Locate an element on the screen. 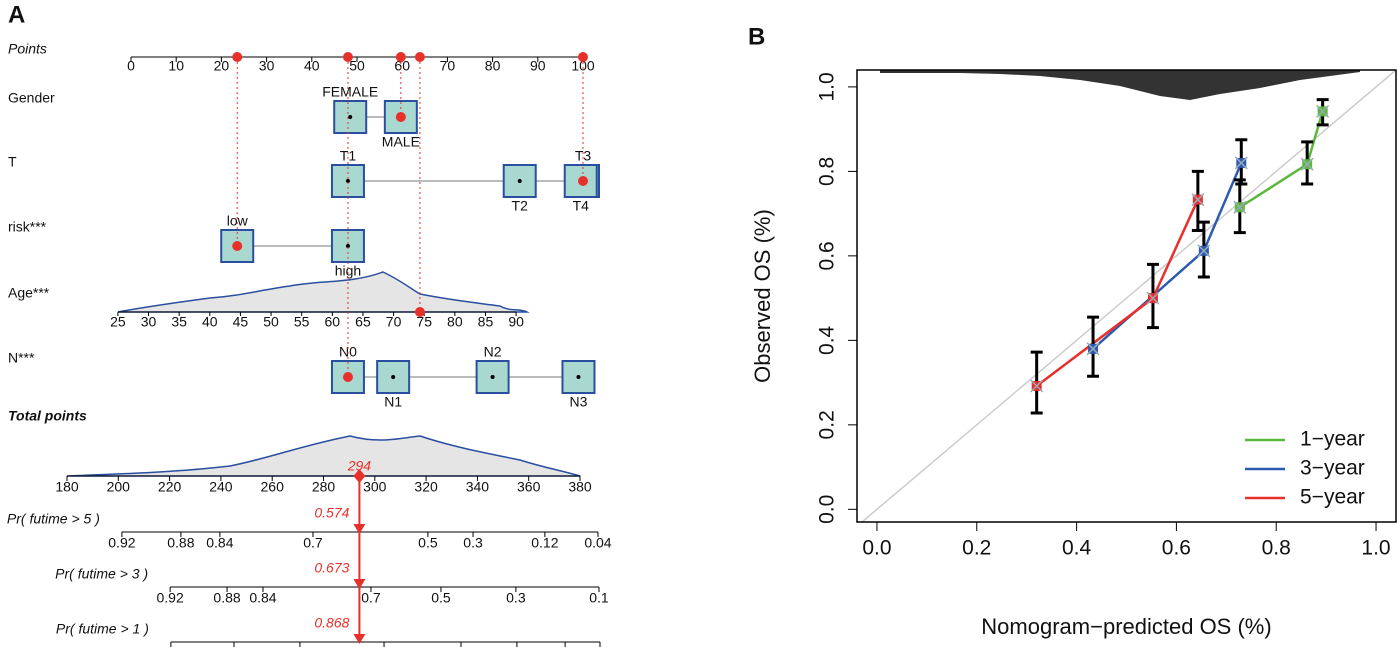 This screenshot has width=1399, height=647. y-axis-label: Observed OS (%) is located at coordinates (762, 296).